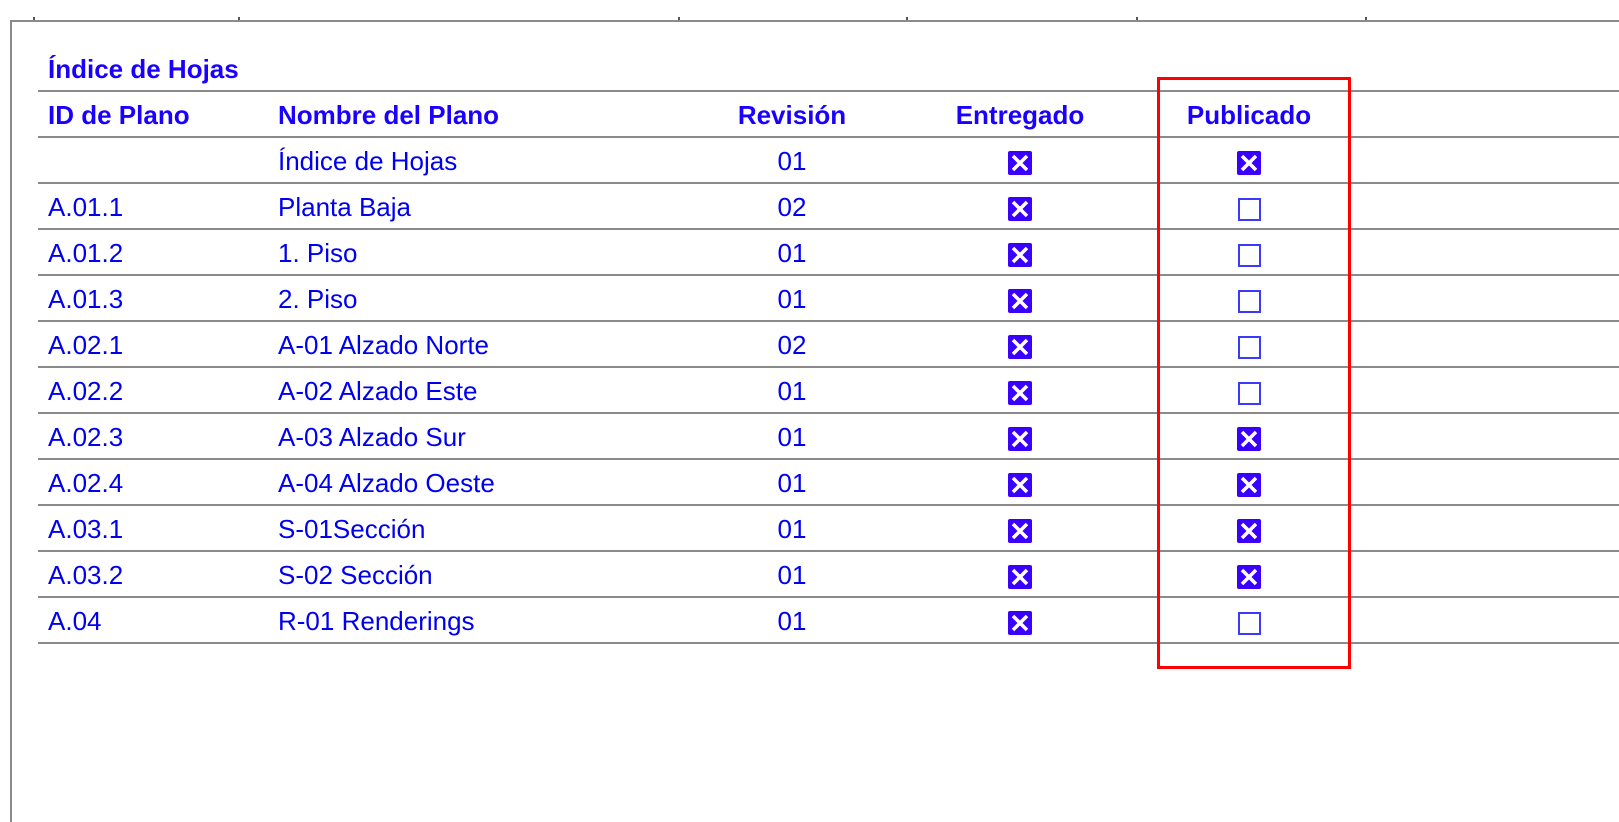  What do you see at coordinates (809, 207) in the screenshot?
I see `table-row: A.01.1 Planta Baja 02` at bounding box center [809, 207].